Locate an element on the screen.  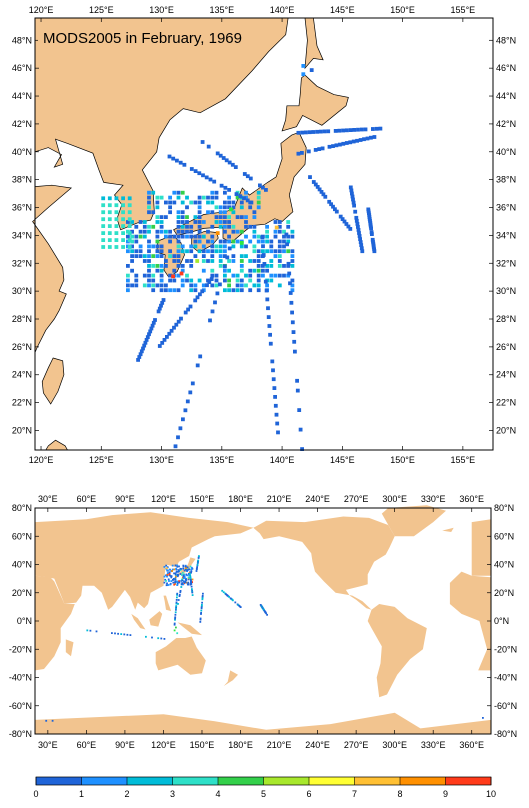
colorbar-segment is located at coordinates (59, 781).